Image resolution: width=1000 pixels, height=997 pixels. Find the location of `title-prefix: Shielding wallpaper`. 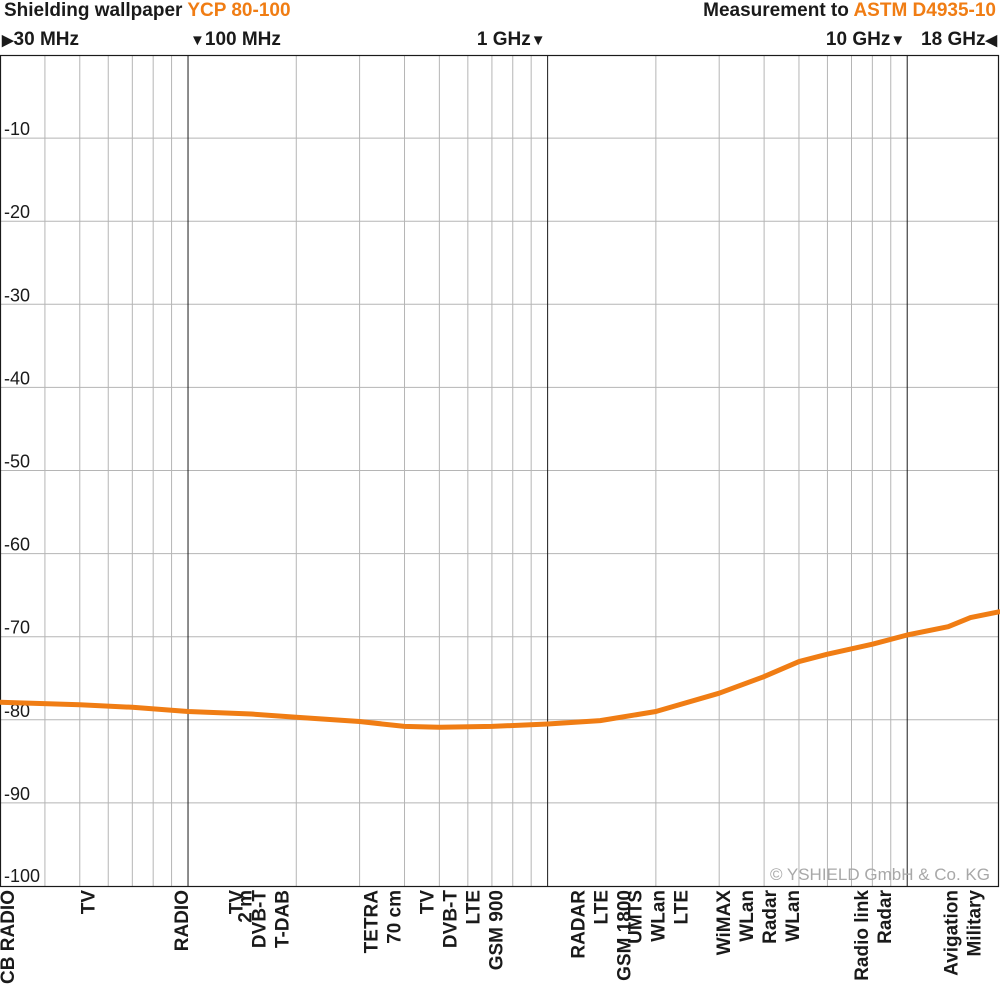

title-prefix: Shielding wallpaper is located at coordinates (96, 10).